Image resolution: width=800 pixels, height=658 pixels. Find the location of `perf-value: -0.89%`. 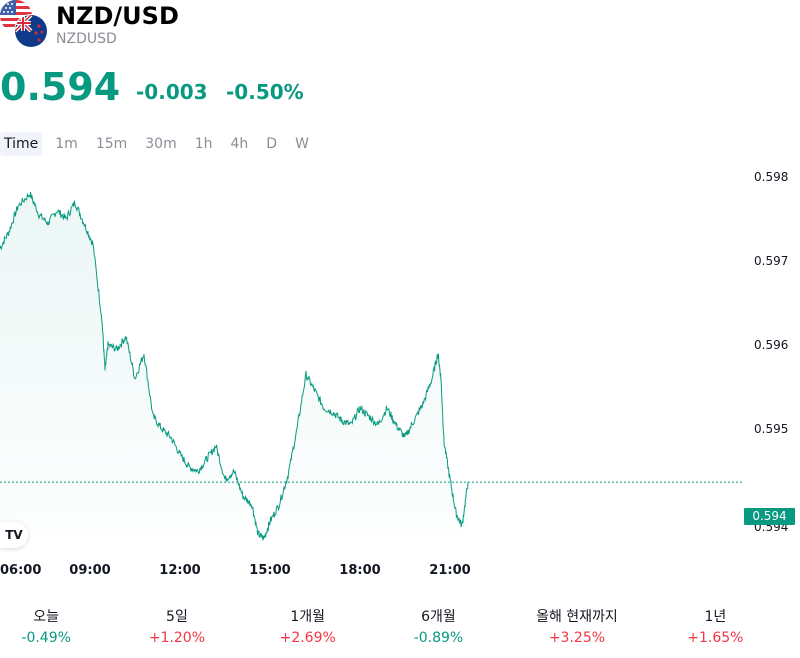

perf-value: -0.89% is located at coordinates (438, 638).